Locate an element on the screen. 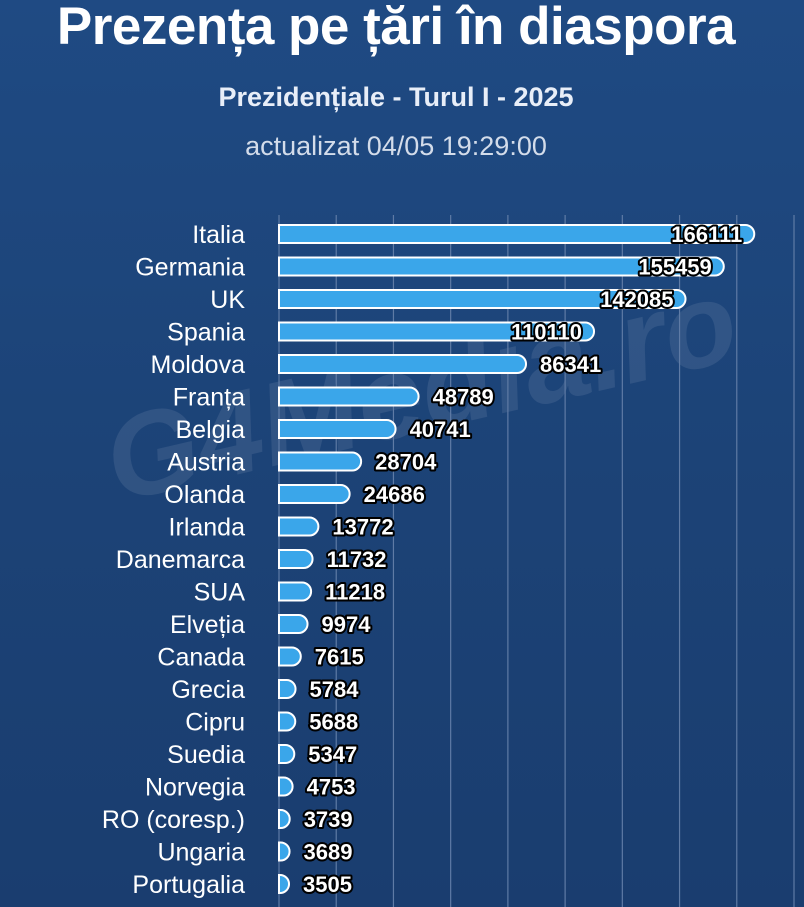 Image resolution: width=804 pixels, height=907 pixels. value-label: 13772 is located at coordinates (362, 527).